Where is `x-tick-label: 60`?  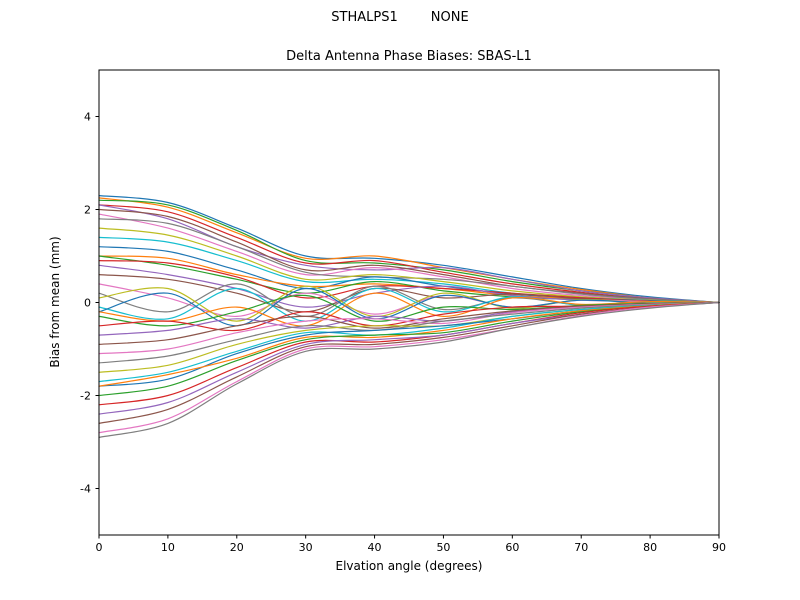 x-tick-label: 60 is located at coordinates (512, 547).